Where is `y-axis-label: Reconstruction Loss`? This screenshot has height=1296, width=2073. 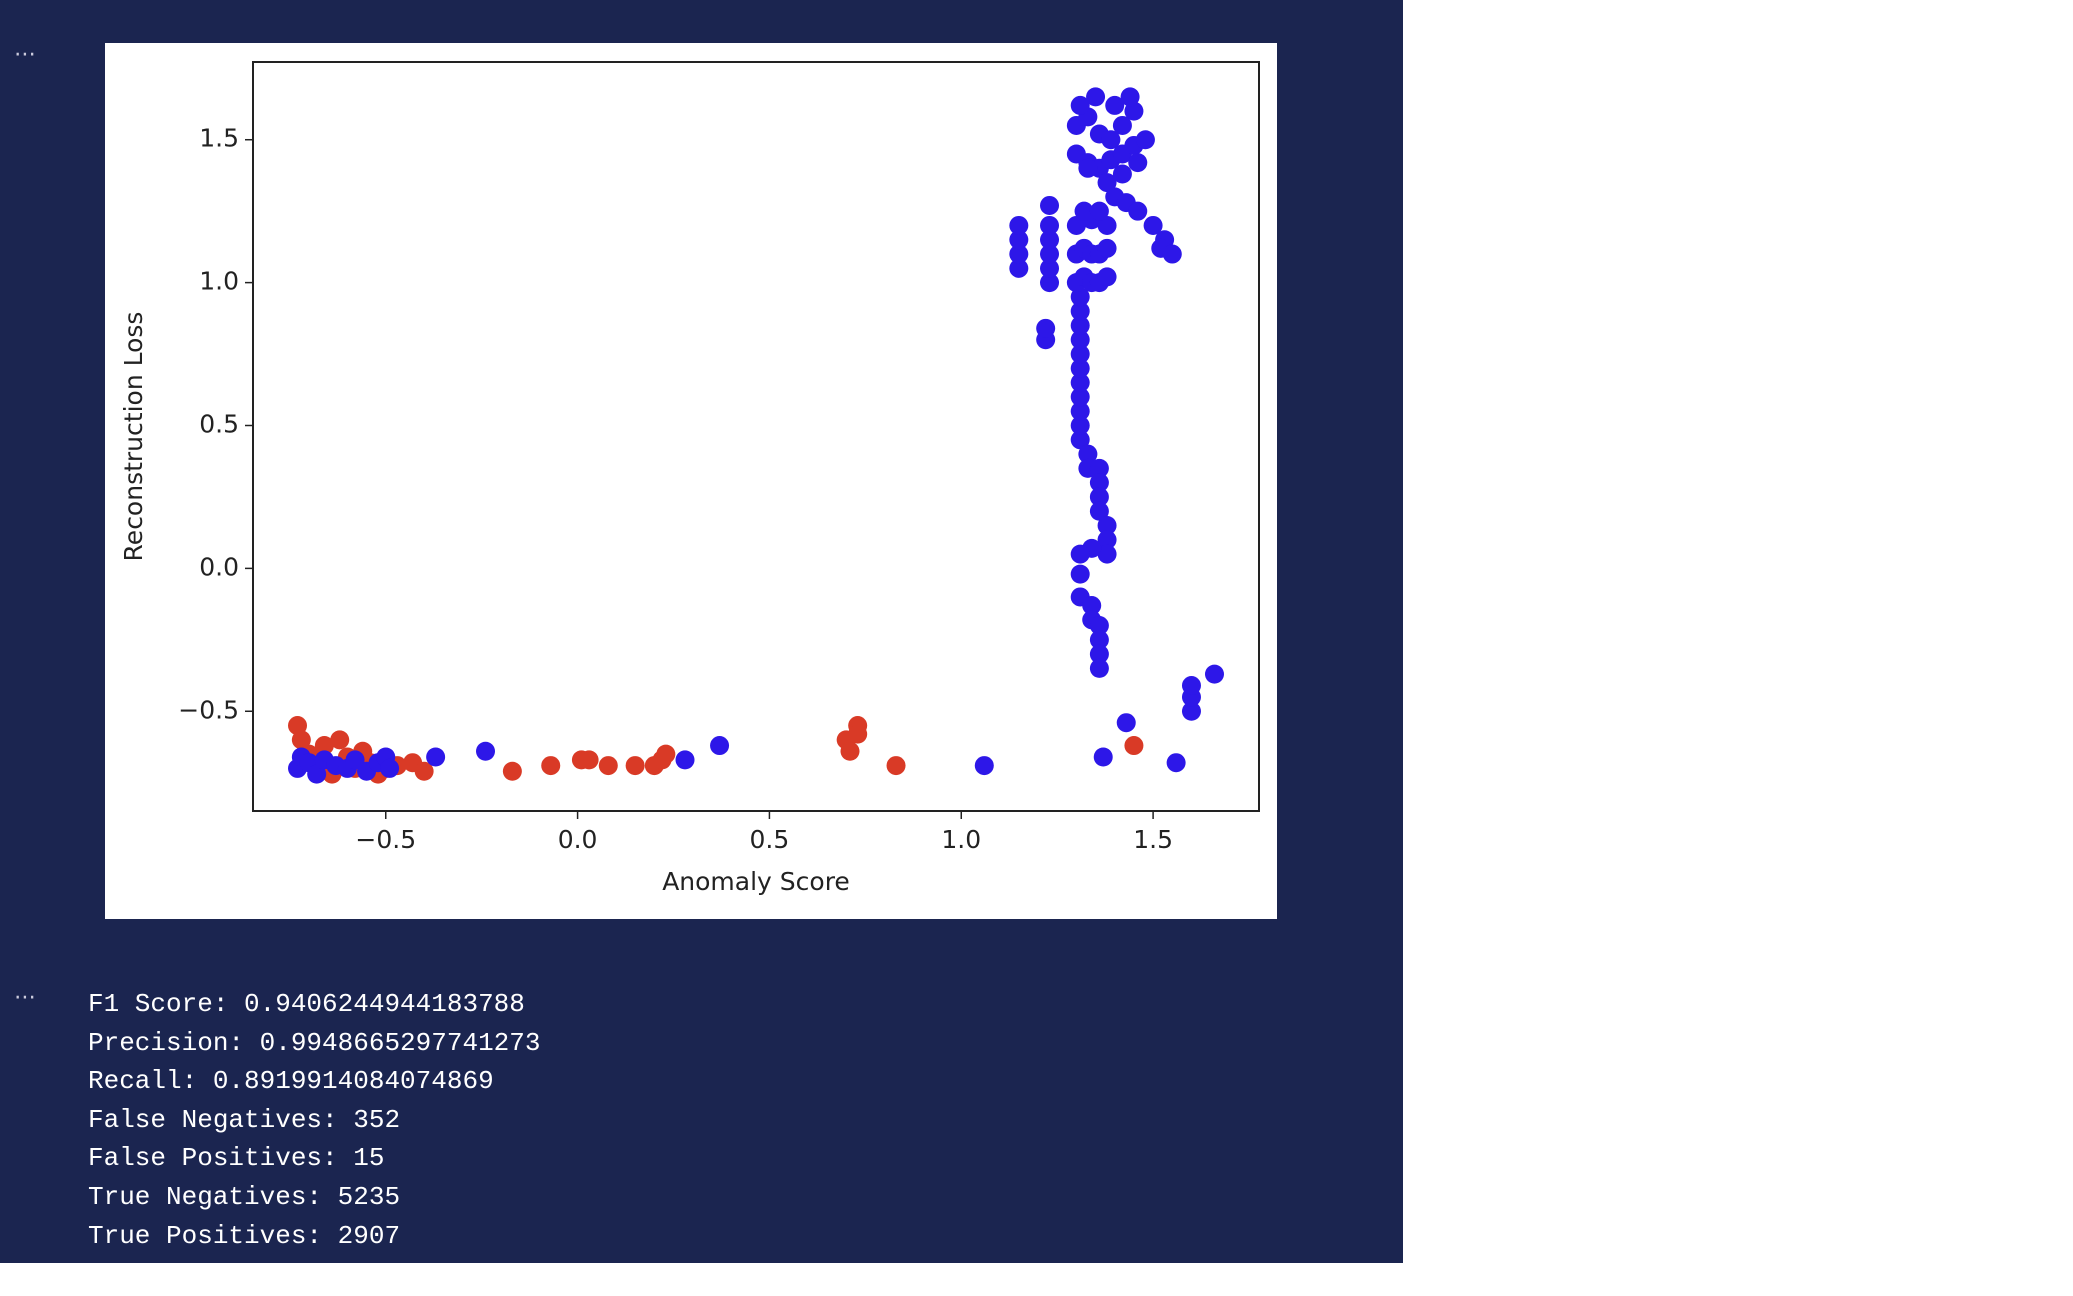 y-axis-label: Reconstruction Loss is located at coordinates (133, 437).